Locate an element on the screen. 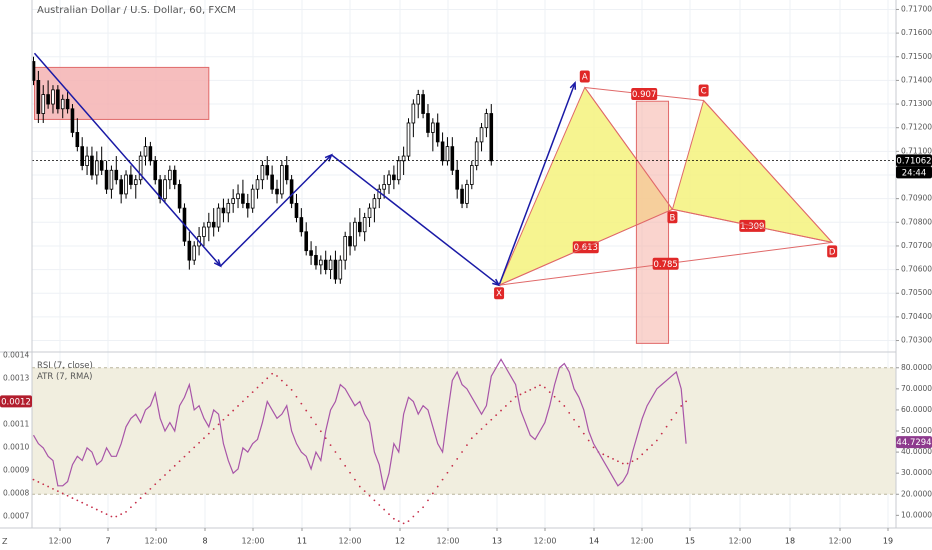 The image size is (932, 550). atr-legend-label: ATR (7, RMA) is located at coordinates (65, 377).